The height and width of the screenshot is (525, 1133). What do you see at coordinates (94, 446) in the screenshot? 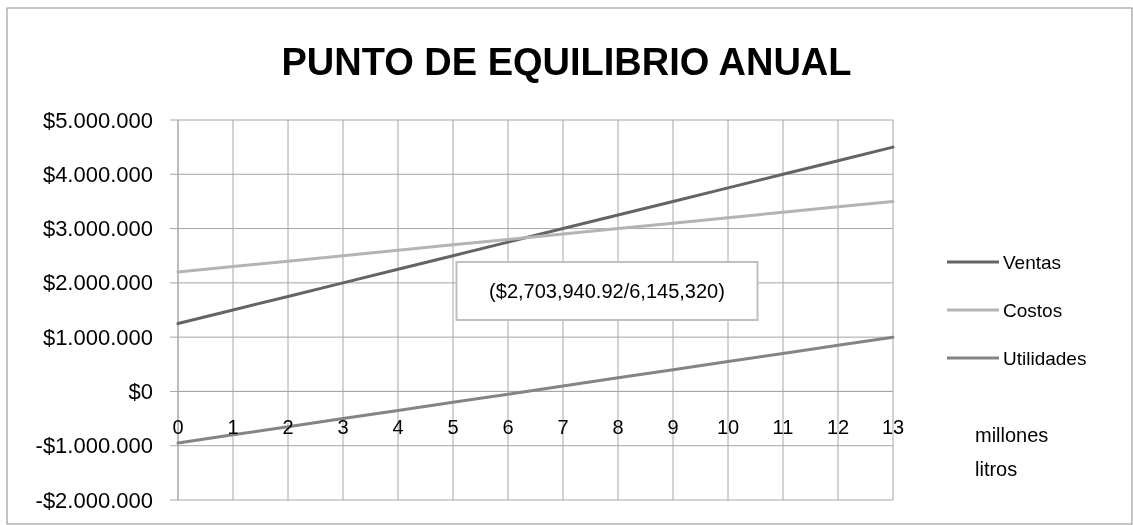
I see `y-tick-label: -$1.000.000` at bounding box center [94, 446].